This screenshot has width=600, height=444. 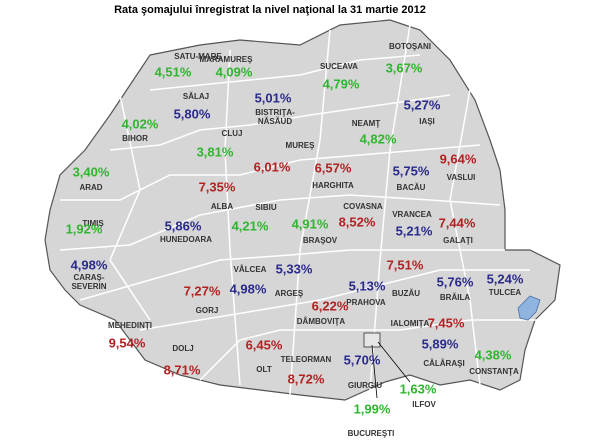 I want to click on county-value: 5,86%, so click(x=183, y=225).